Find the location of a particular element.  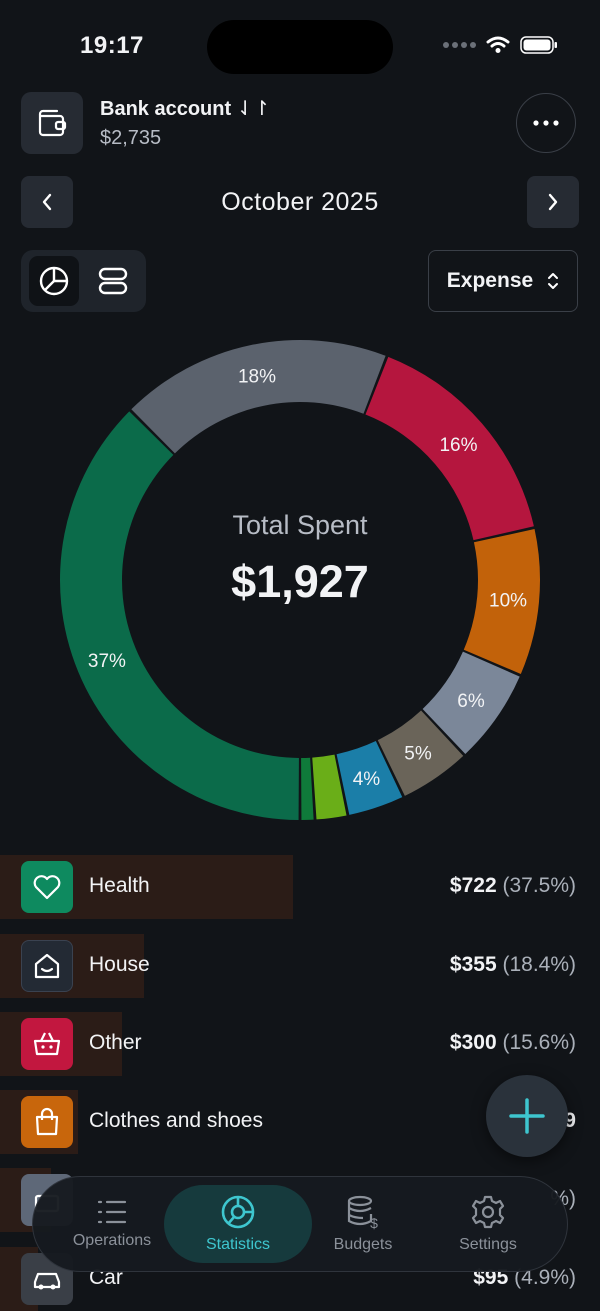

plus-icon is located at coordinates (527, 1116).